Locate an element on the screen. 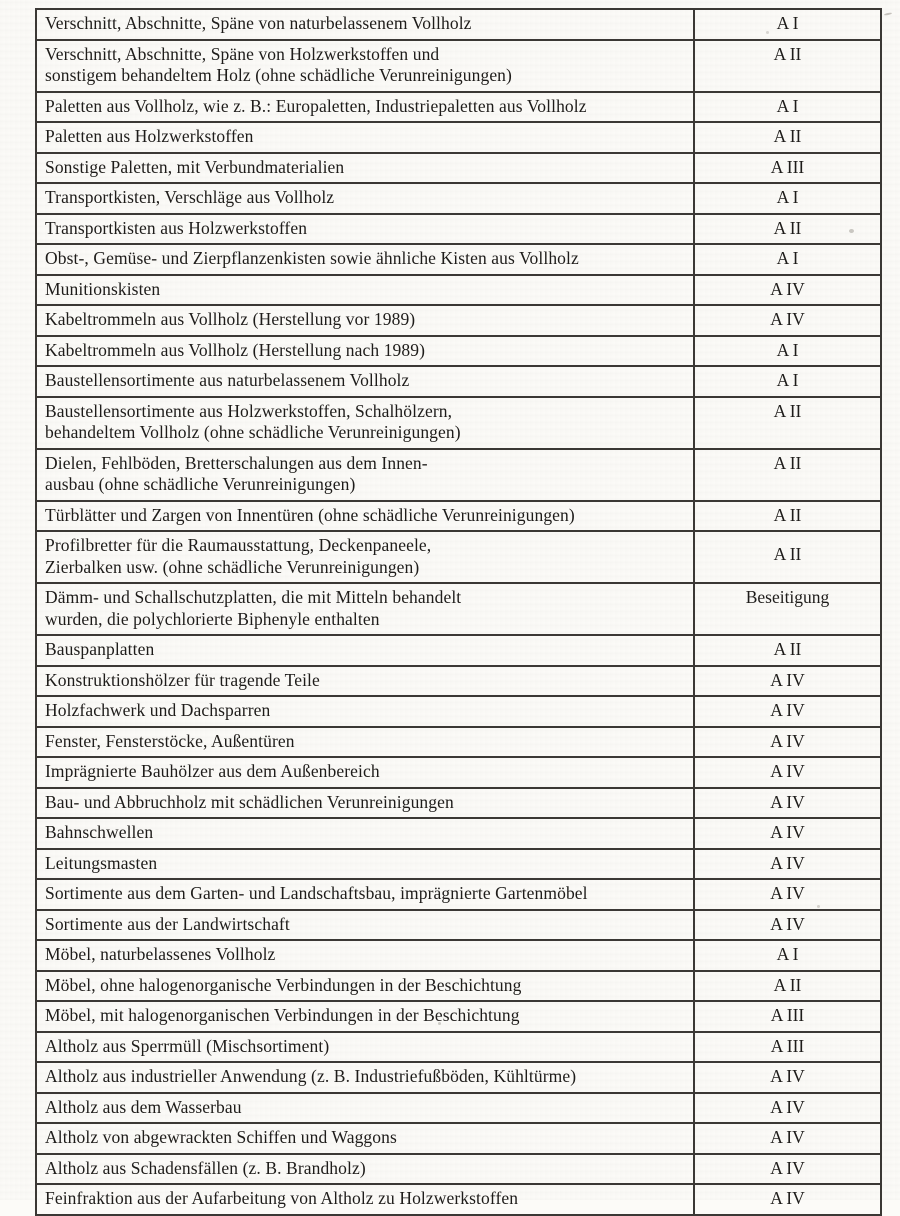 This screenshot has height=1216, width=900. material-description-cell: Transportkisten aus Holzwerkstoffen is located at coordinates (365, 228).